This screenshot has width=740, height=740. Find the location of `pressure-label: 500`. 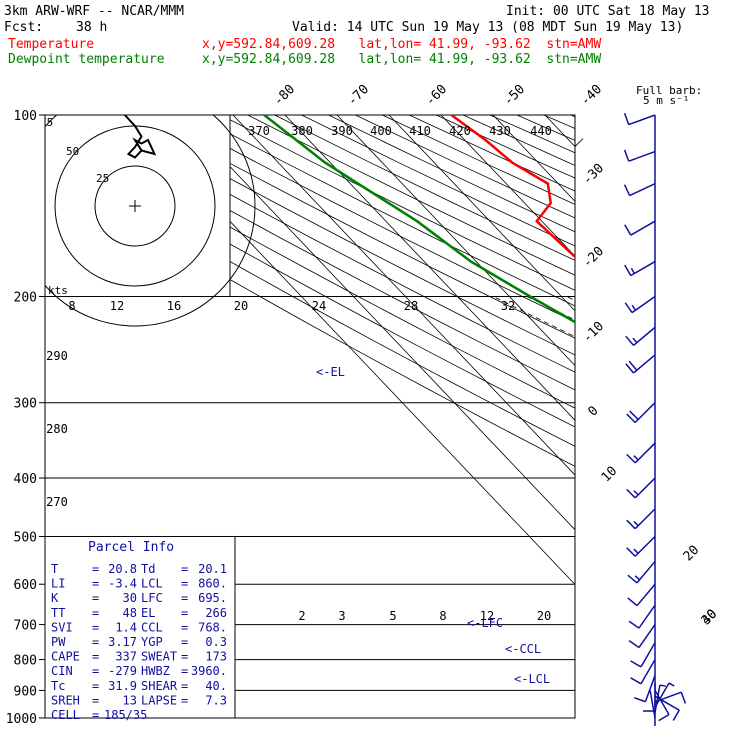

pressure-label: 500 is located at coordinates (25, 537).